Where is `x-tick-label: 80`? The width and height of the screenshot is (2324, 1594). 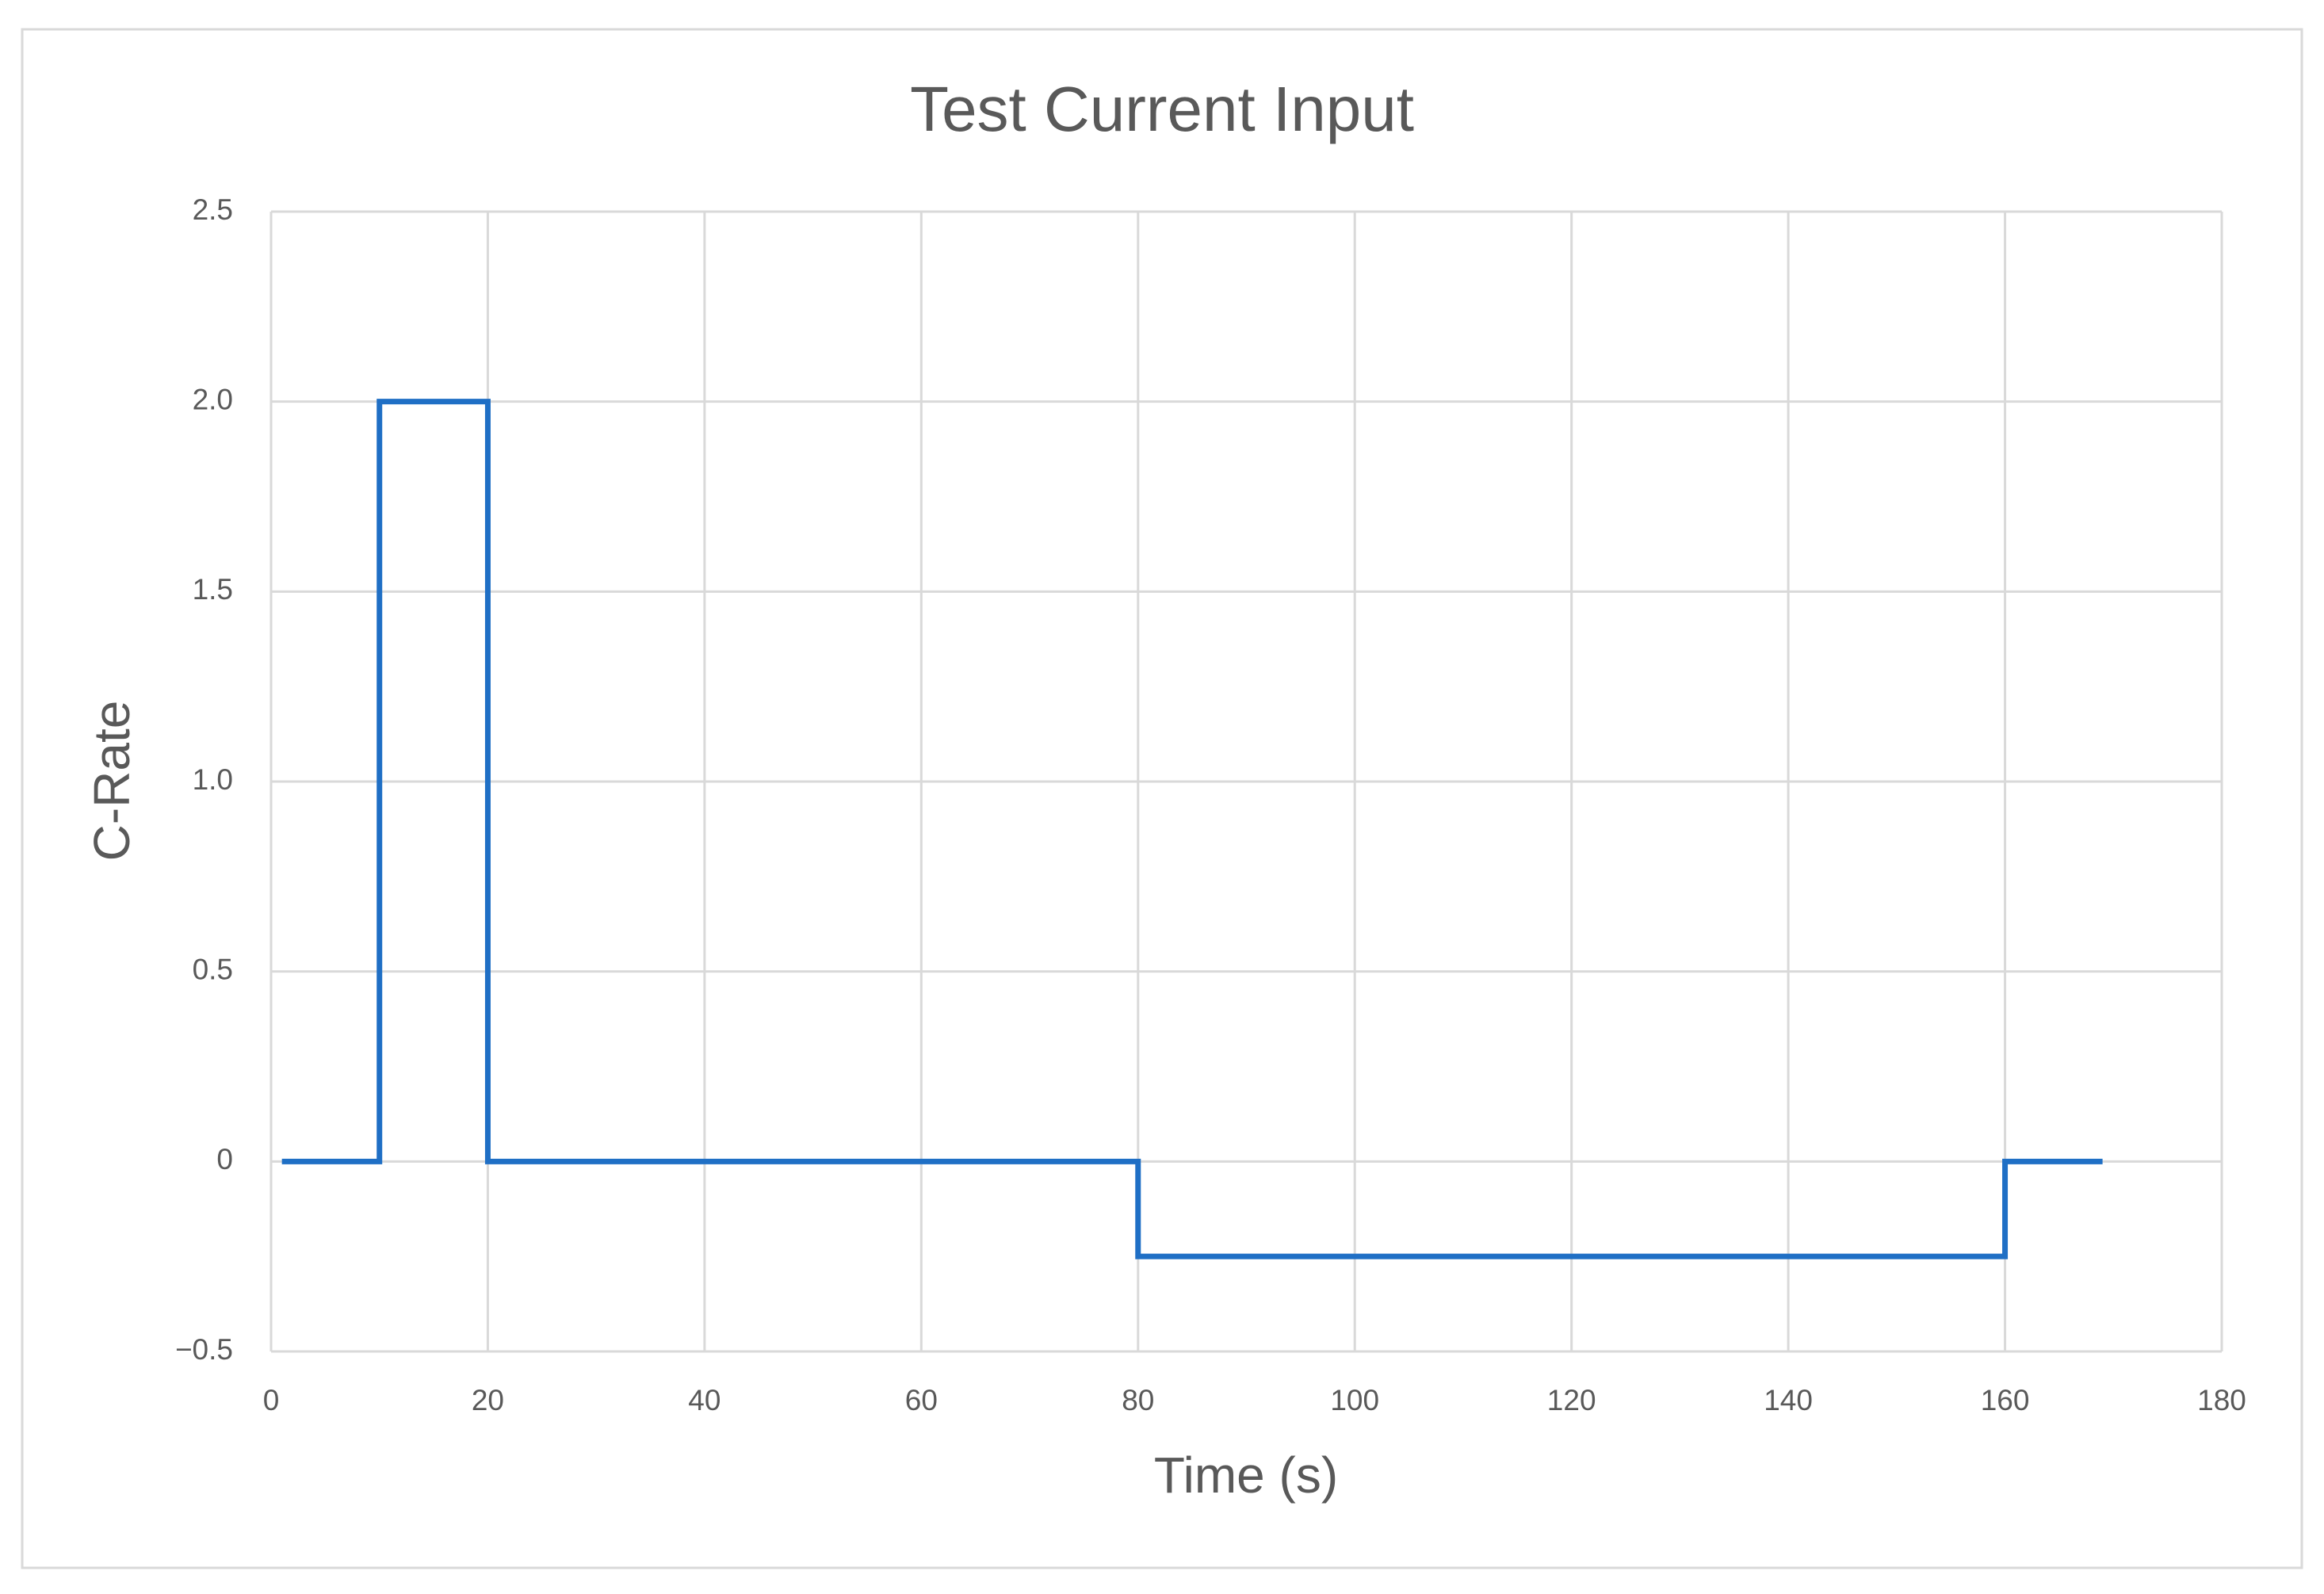
x-tick-label: 80 is located at coordinates (1138, 1400).